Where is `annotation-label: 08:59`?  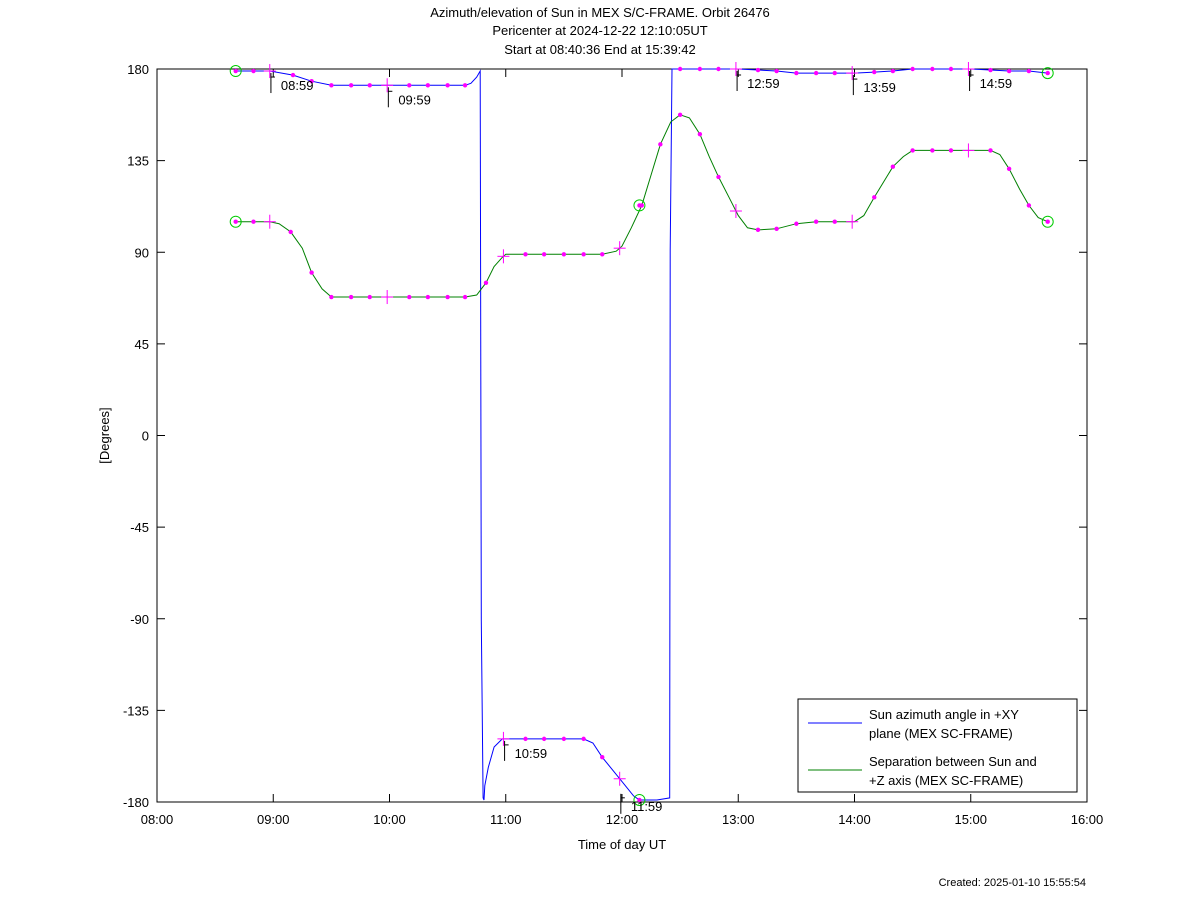
annotation-label: 08:59 is located at coordinates (297, 85).